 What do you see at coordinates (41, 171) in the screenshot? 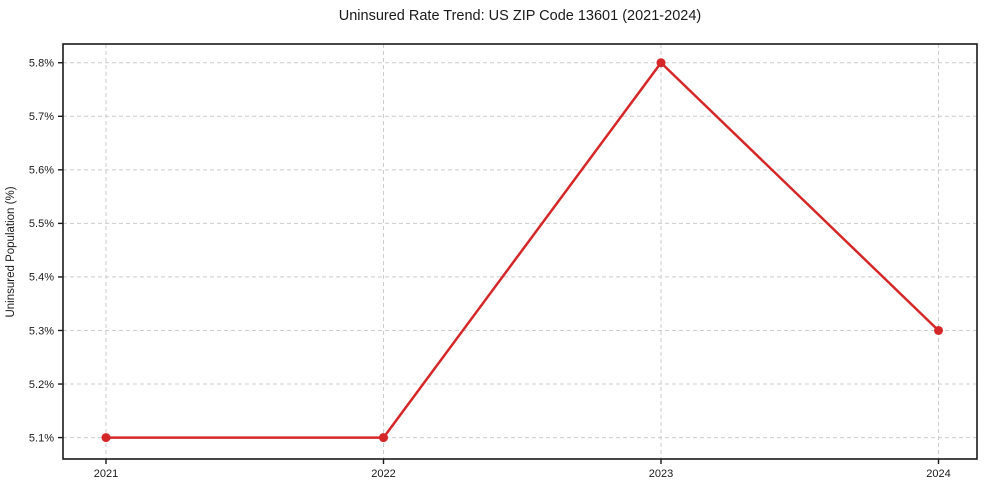
I see `y-tick-label: 5.6%` at bounding box center [41, 171].